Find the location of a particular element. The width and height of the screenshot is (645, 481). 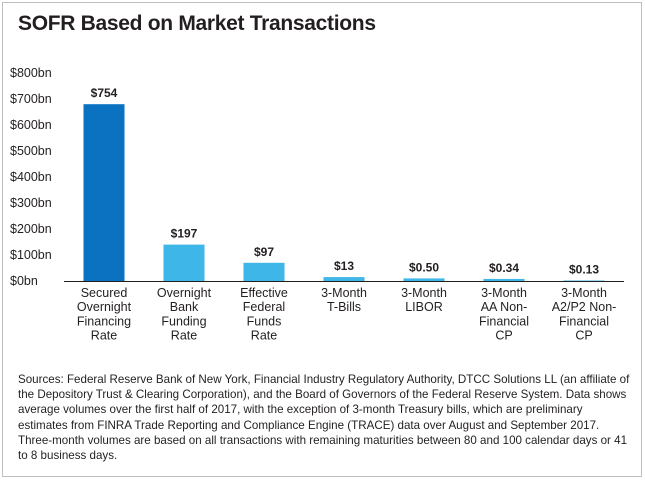

y-tick-label: $500bn is located at coordinates (31, 151).